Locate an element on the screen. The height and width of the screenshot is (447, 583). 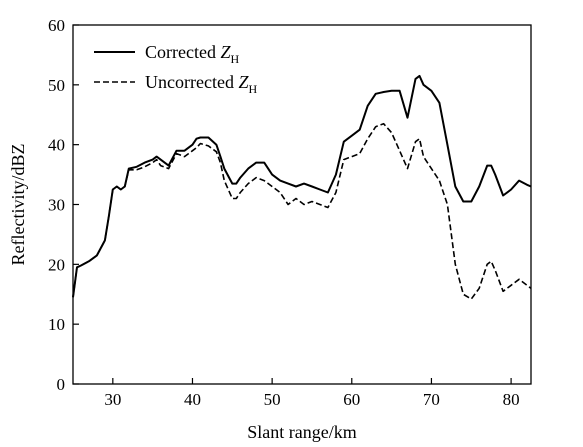
y-tick-label-10: 10 is located at coordinates (56, 324).